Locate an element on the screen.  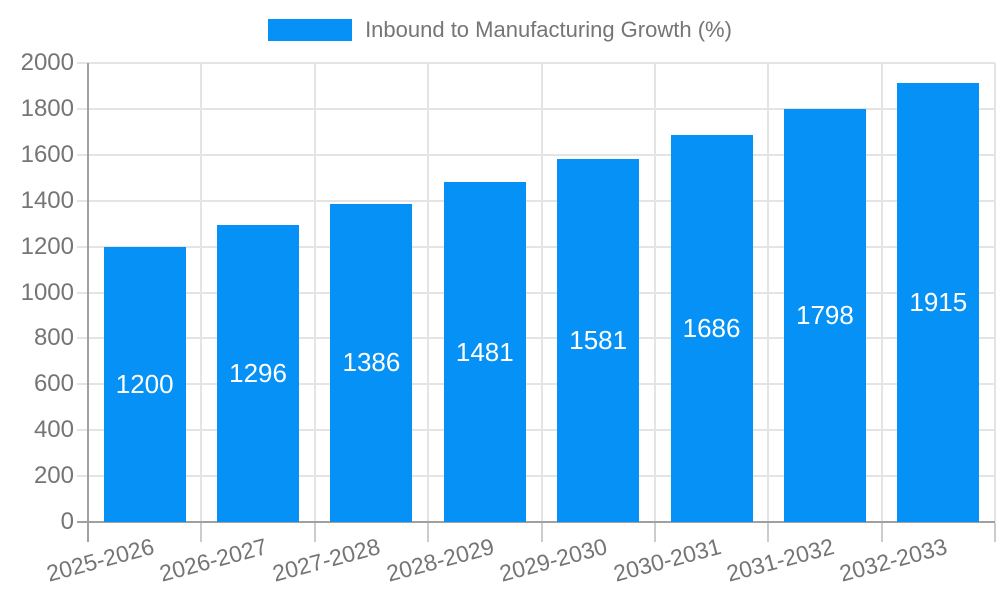
bar-2025-2026: 1200 is located at coordinates (144, 384).